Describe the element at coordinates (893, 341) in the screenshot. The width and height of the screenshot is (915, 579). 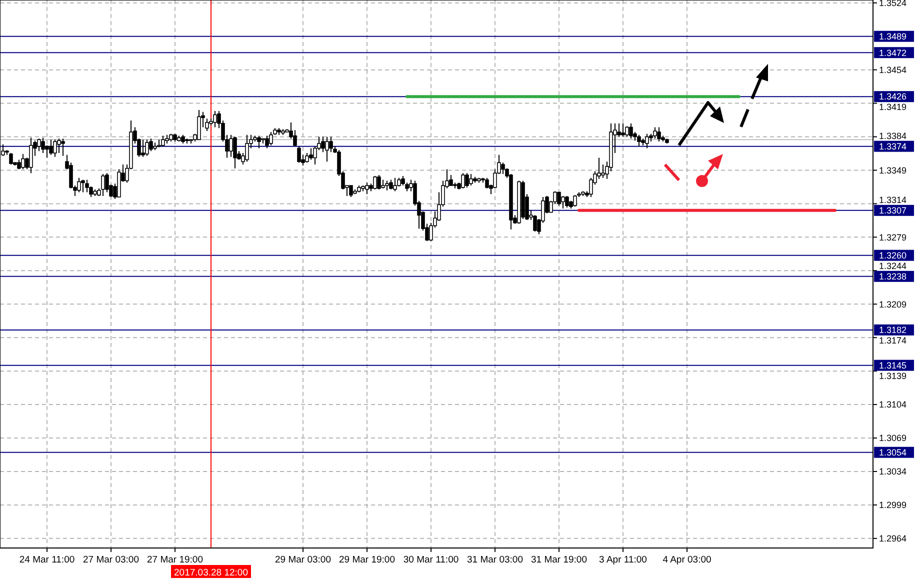
I see `y-tick-label: 1.3174` at that location.